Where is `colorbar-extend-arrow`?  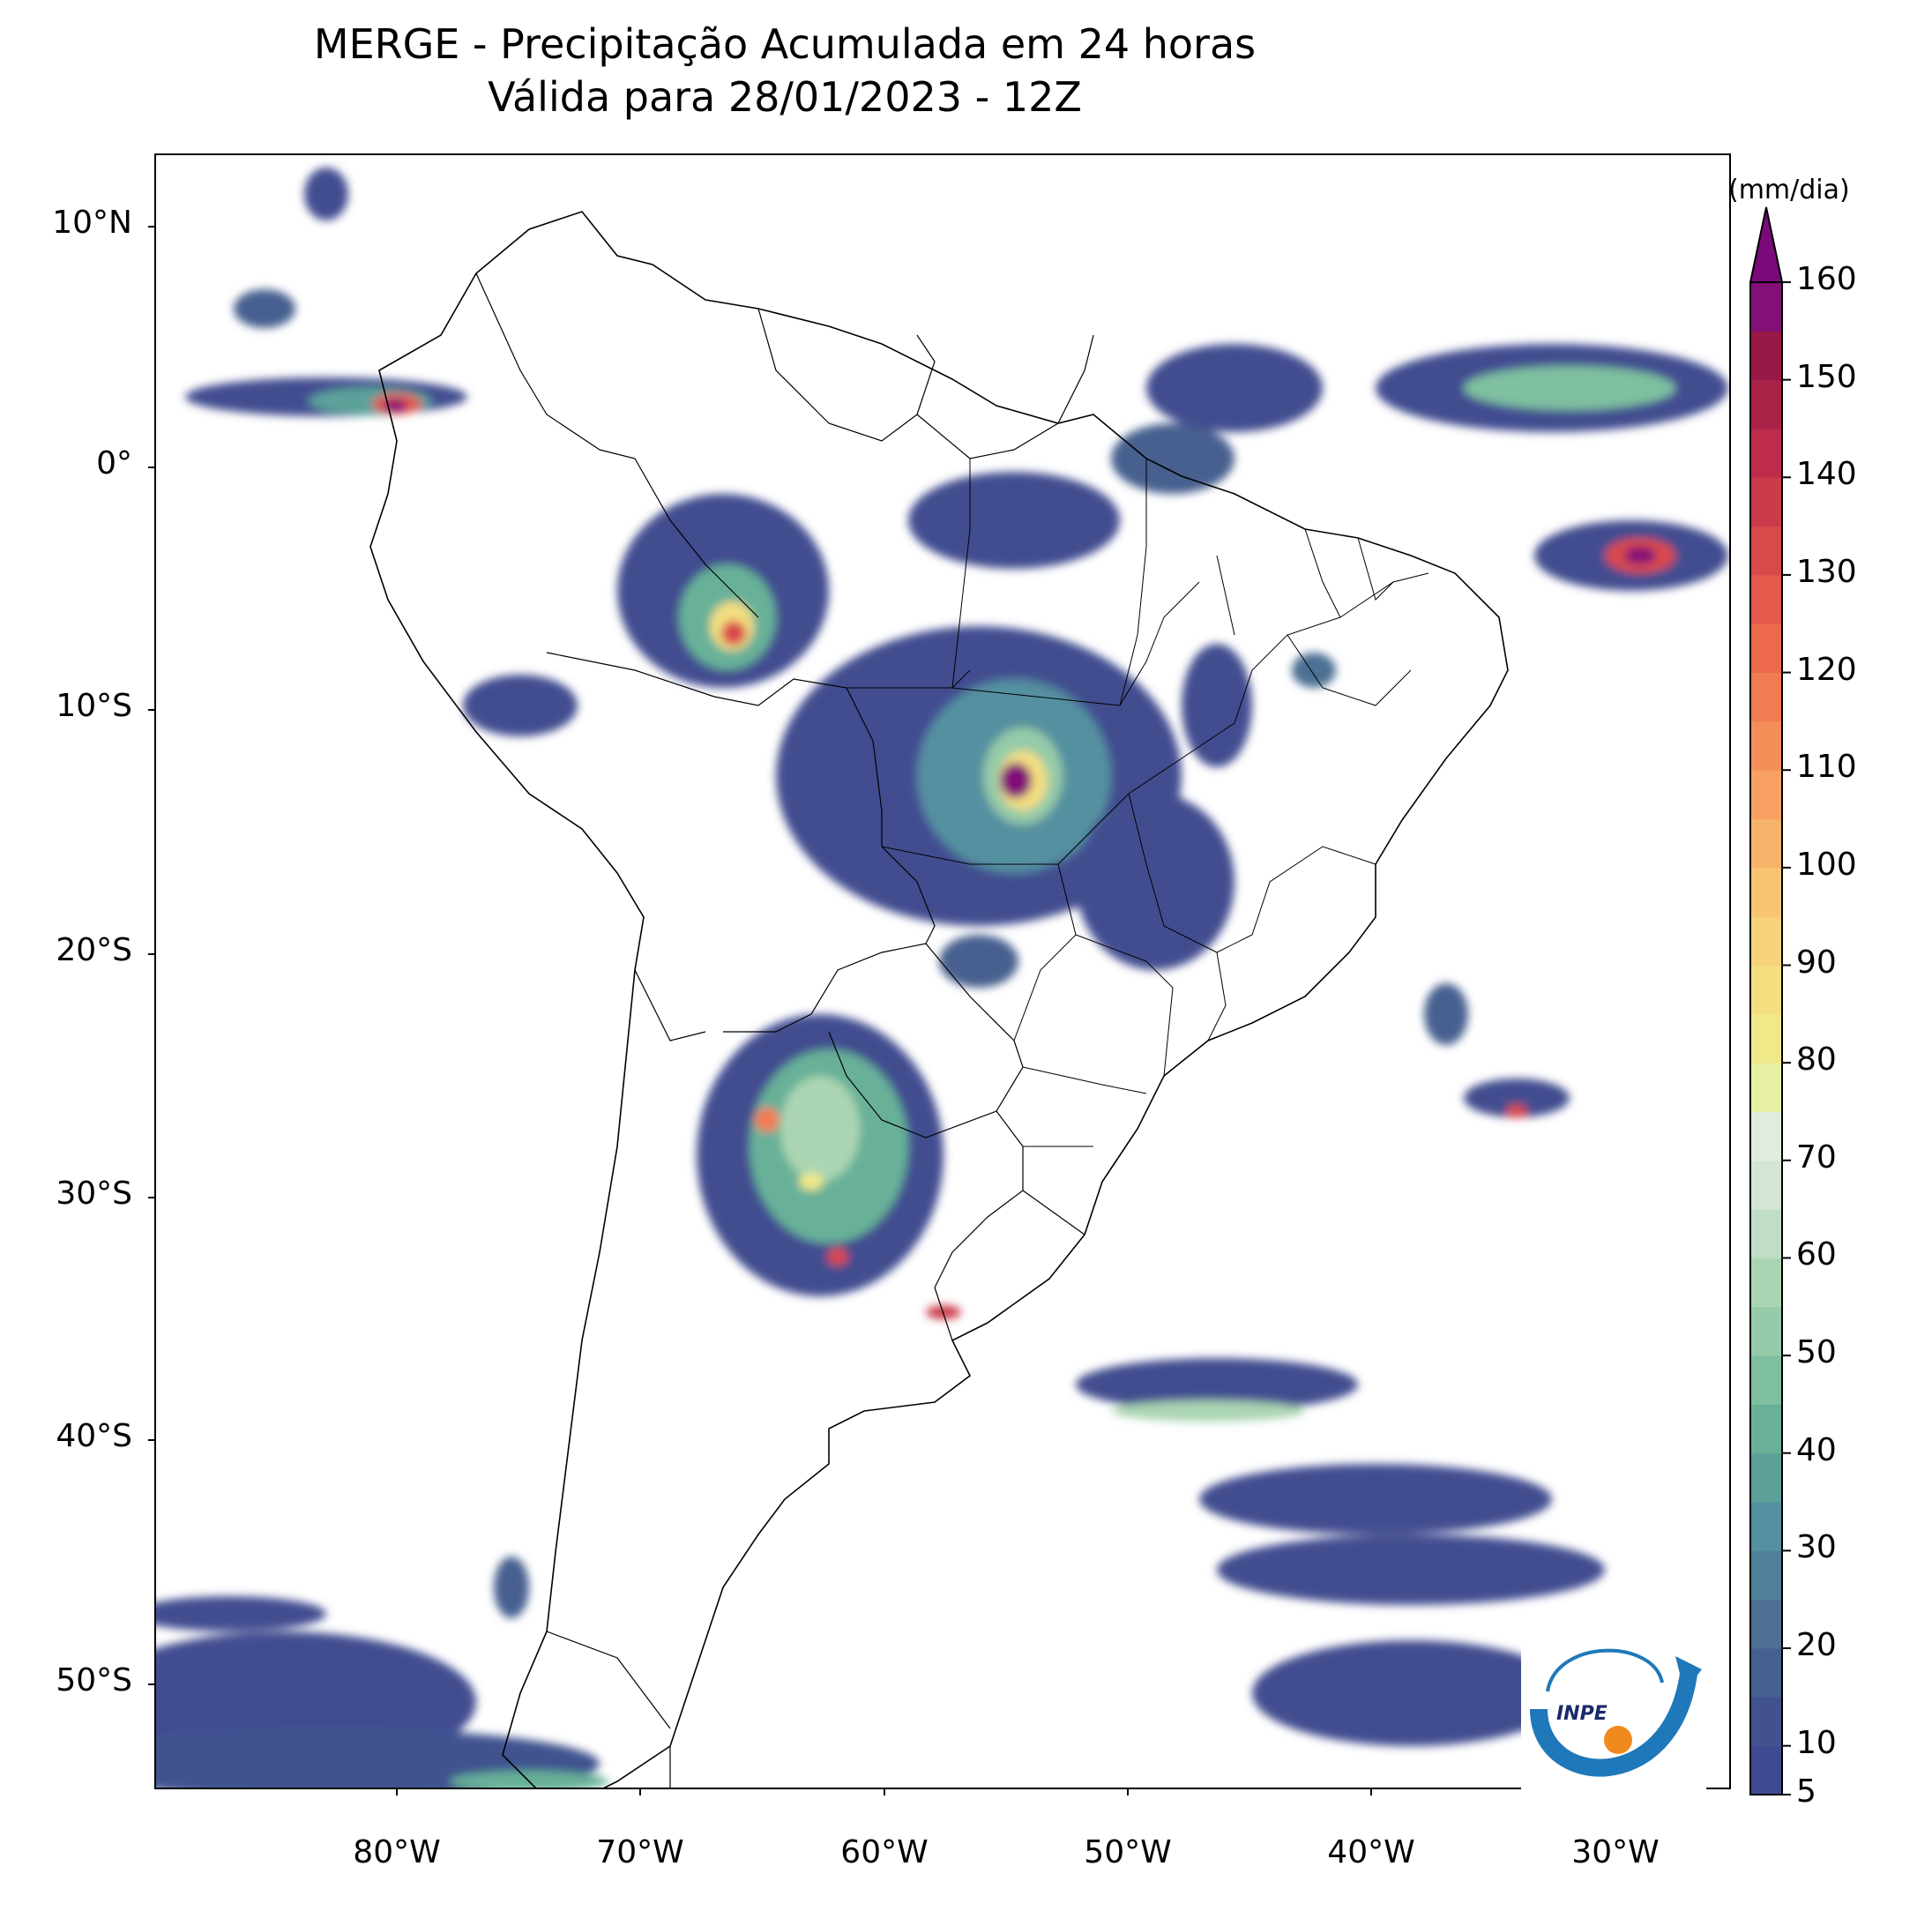 colorbar-extend-arrow is located at coordinates (1766, 245).